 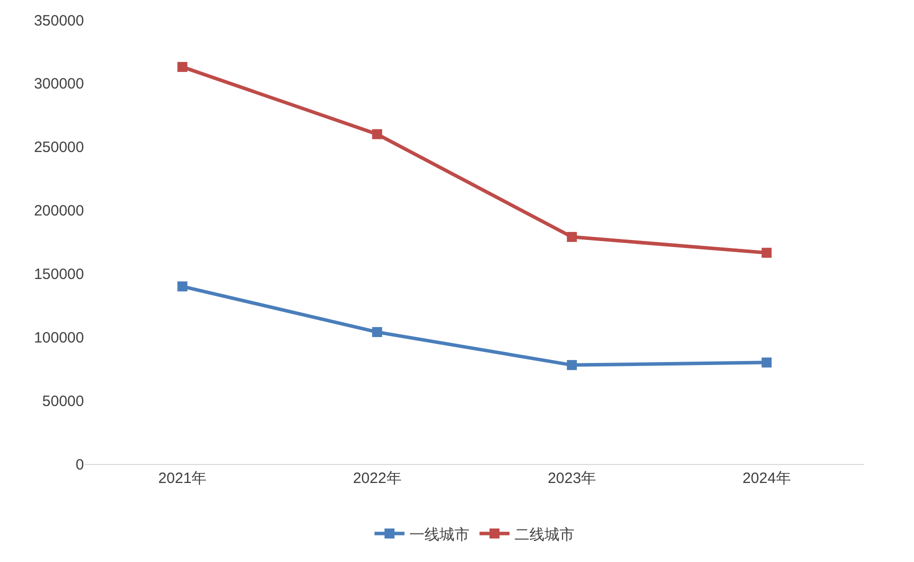 I want to click on legend-label: 一线城市, so click(x=440, y=535).